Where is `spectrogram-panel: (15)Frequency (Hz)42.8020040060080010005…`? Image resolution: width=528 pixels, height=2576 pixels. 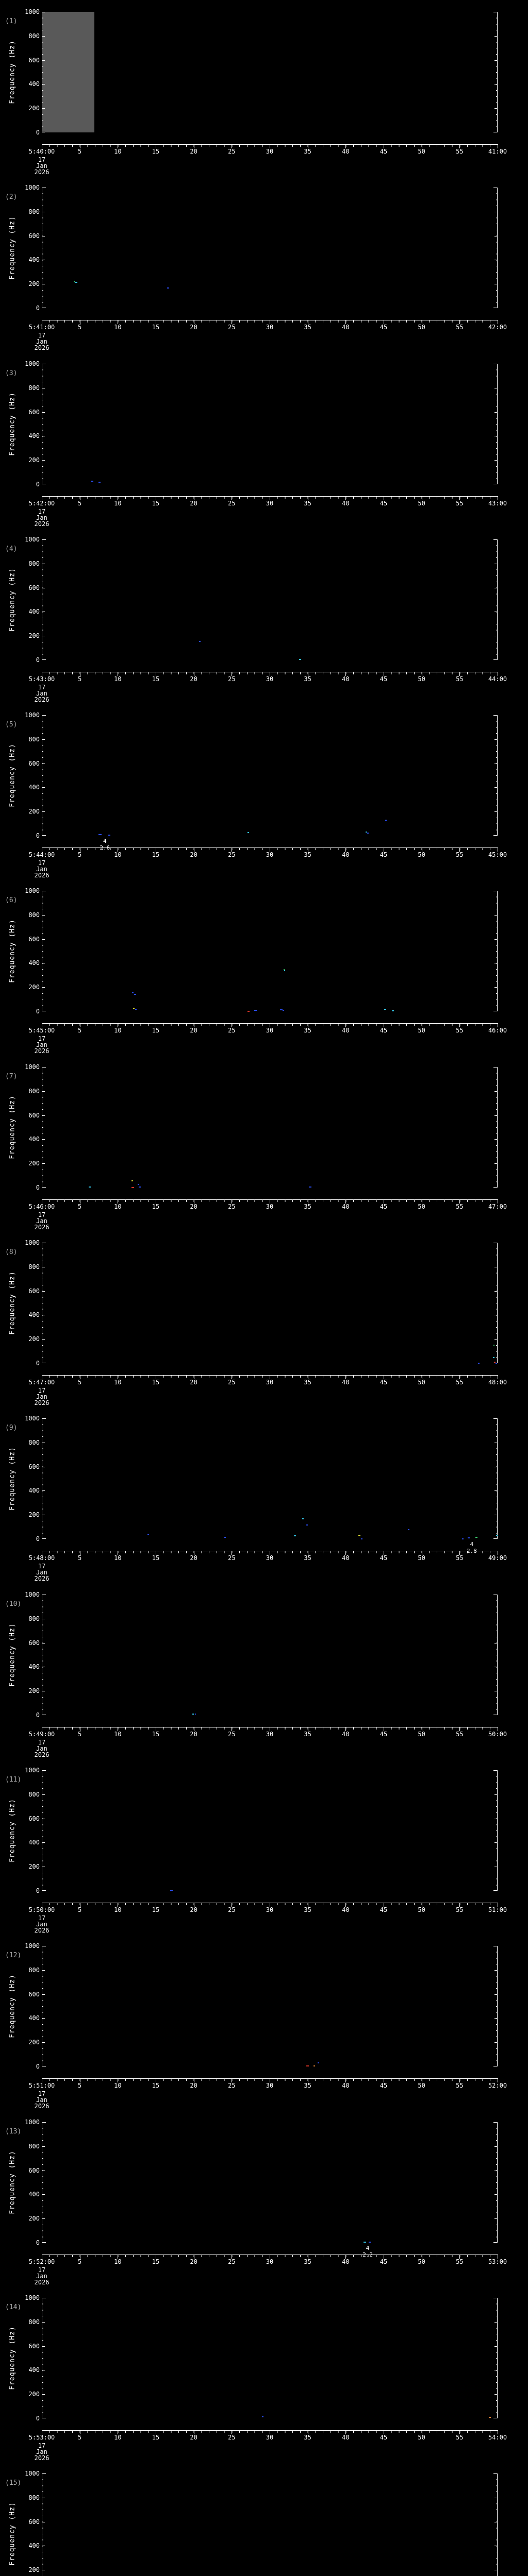 spectrogram-panel: (15)Frequency (Hz)42.8020040060080010005… is located at coordinates (264, 2519).